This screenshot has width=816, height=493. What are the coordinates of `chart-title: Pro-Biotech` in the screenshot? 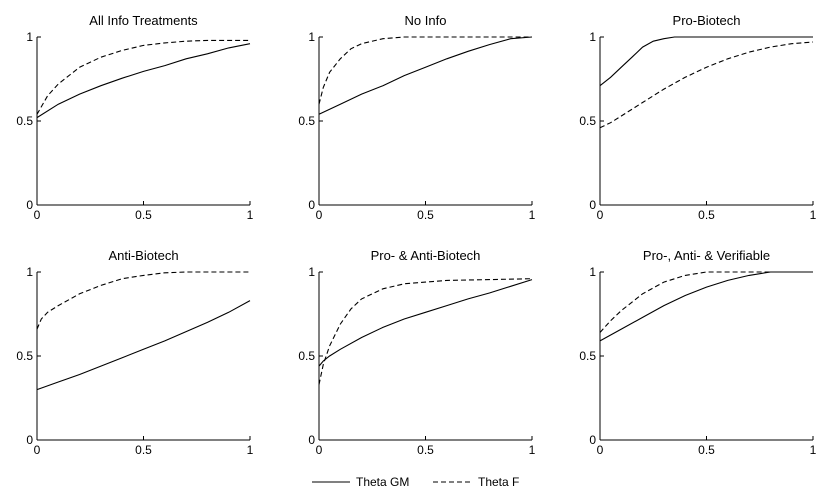 It's located at (707, 20).